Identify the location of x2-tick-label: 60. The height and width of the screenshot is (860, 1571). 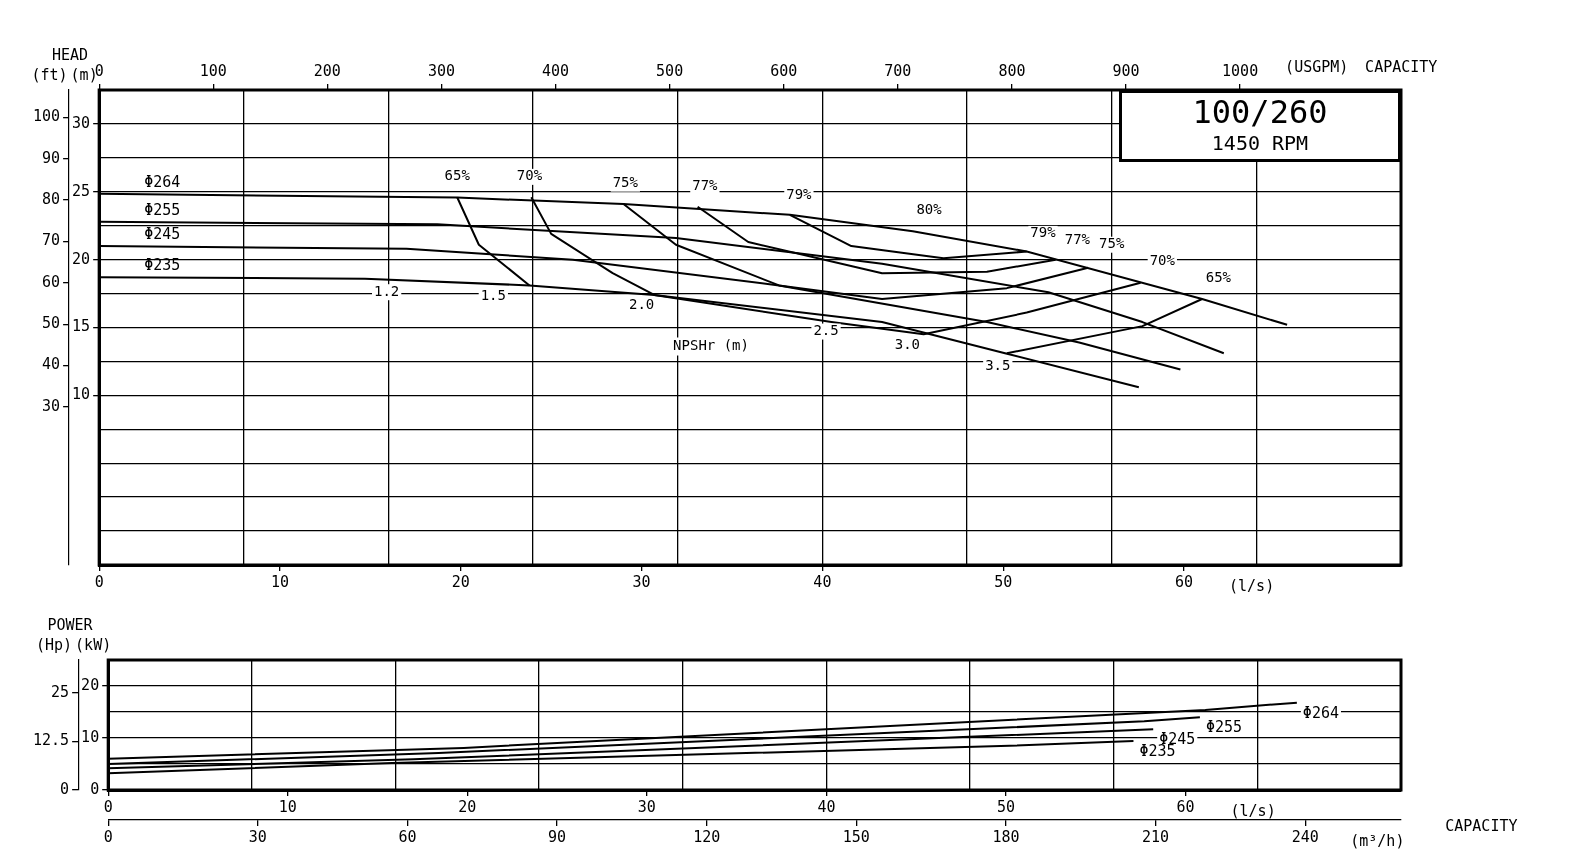
(407, 836).